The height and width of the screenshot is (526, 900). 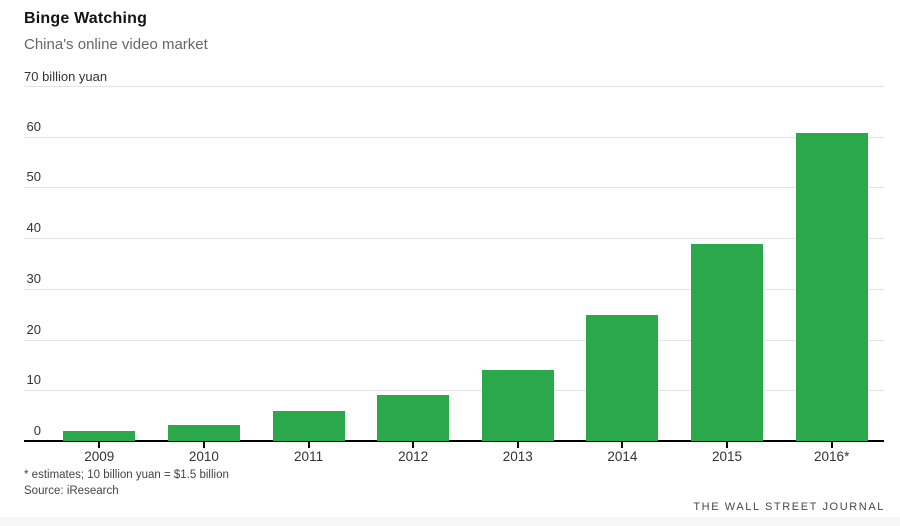 I want to click on x-tick-2014, so click(x=622, y=445).